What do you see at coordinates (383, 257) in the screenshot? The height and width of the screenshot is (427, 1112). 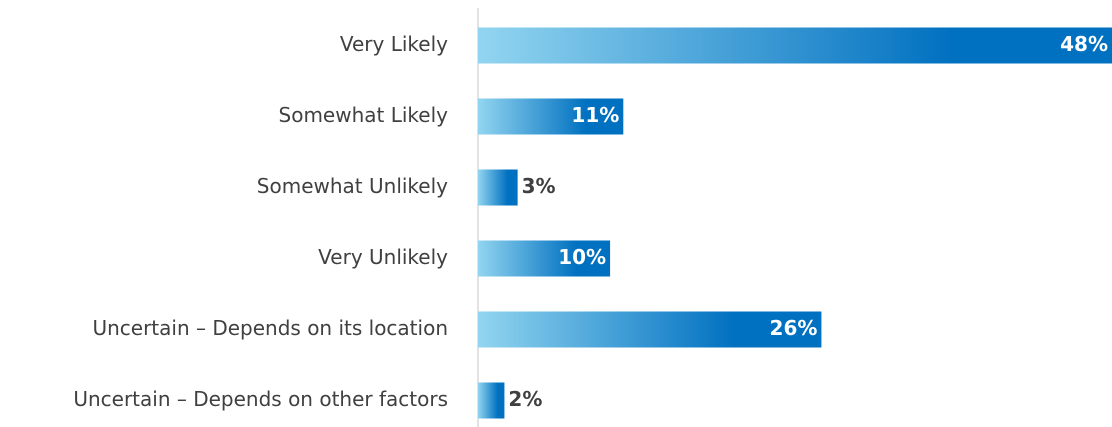 I see `category-label: Very Unlikely` at bounding box center [383, 257].